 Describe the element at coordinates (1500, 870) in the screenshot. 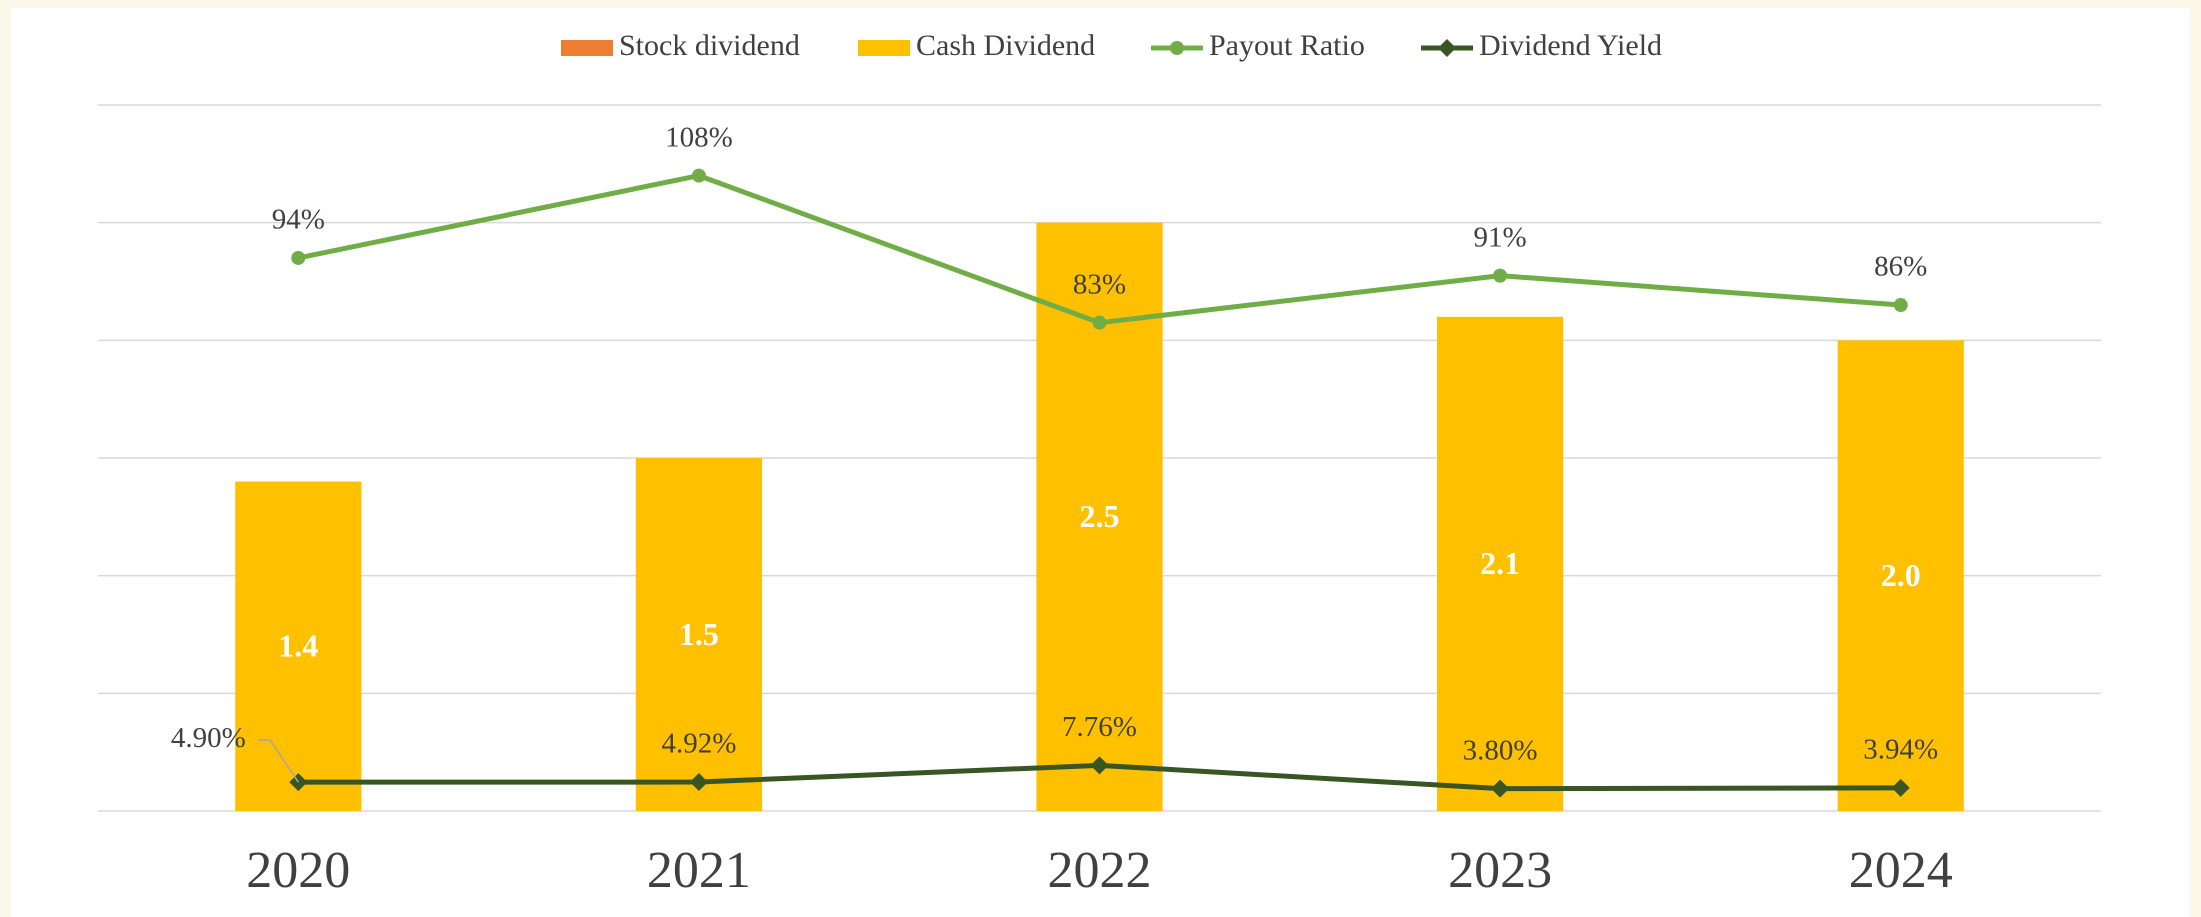

I see `x-tick-label: 2023` at that location.